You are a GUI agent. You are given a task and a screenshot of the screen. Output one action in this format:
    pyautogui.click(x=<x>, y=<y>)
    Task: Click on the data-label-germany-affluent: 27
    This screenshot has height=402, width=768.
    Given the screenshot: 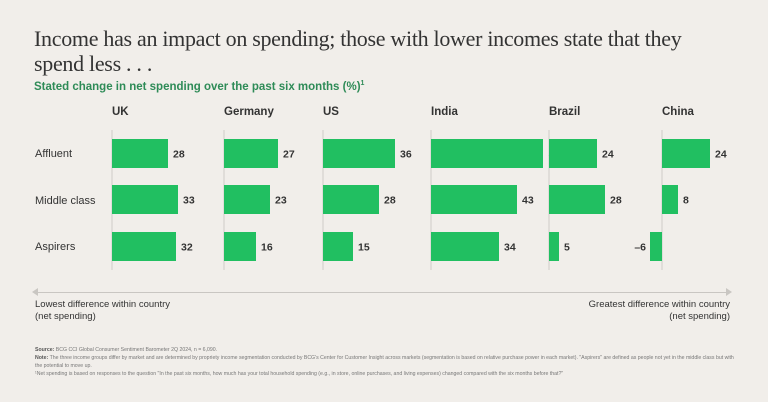 What is the action you would take?
    pyautogui.click(x=289, y=155)
    